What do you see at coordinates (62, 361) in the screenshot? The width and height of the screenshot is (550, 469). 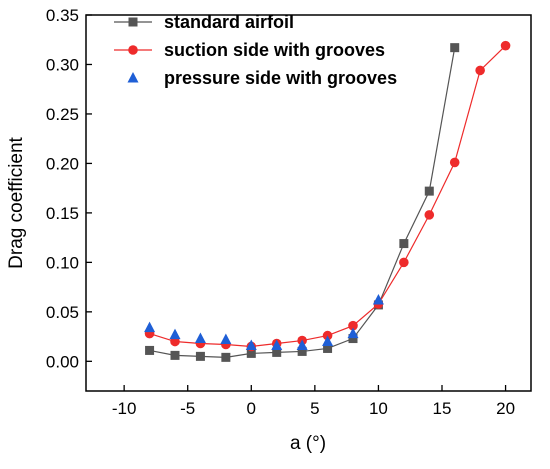 I see `y-tick-label: 0.00` at bounding box center [62, 361].